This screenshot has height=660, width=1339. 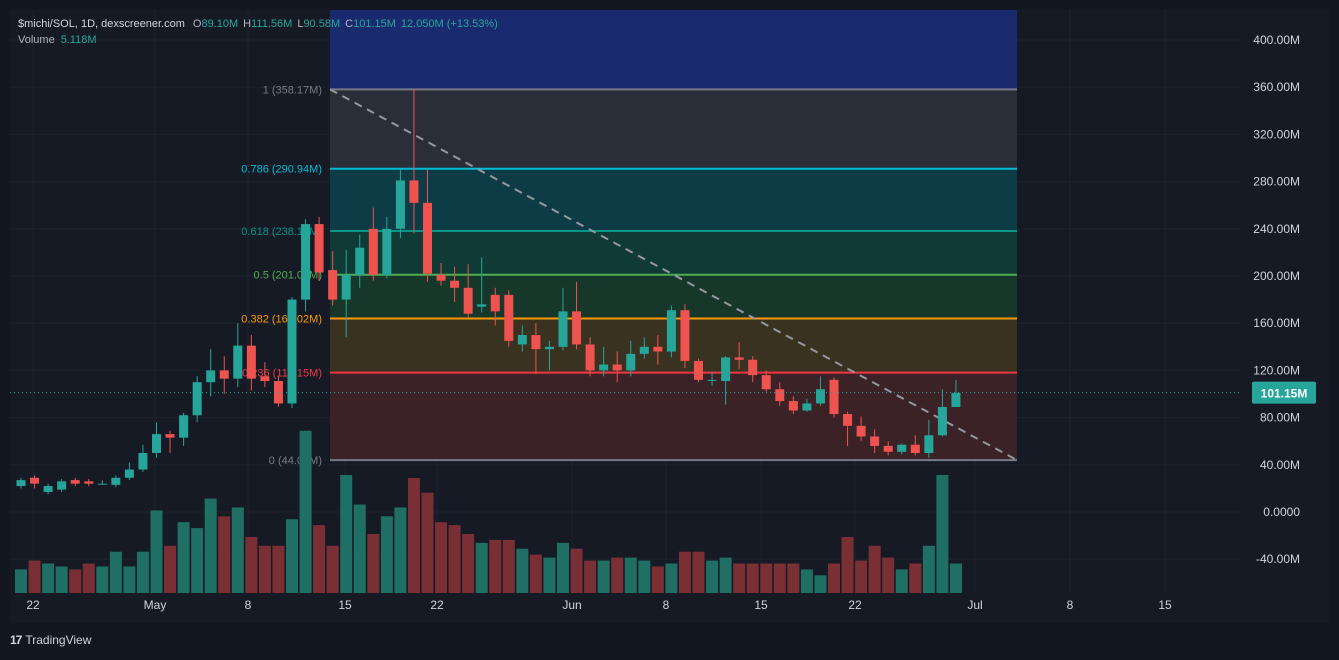 What do you see at coordinates (1276, 370) in the screenshot?
I see `y-axis-tick-label: 120.00M` at bounding box center [1276, 370].